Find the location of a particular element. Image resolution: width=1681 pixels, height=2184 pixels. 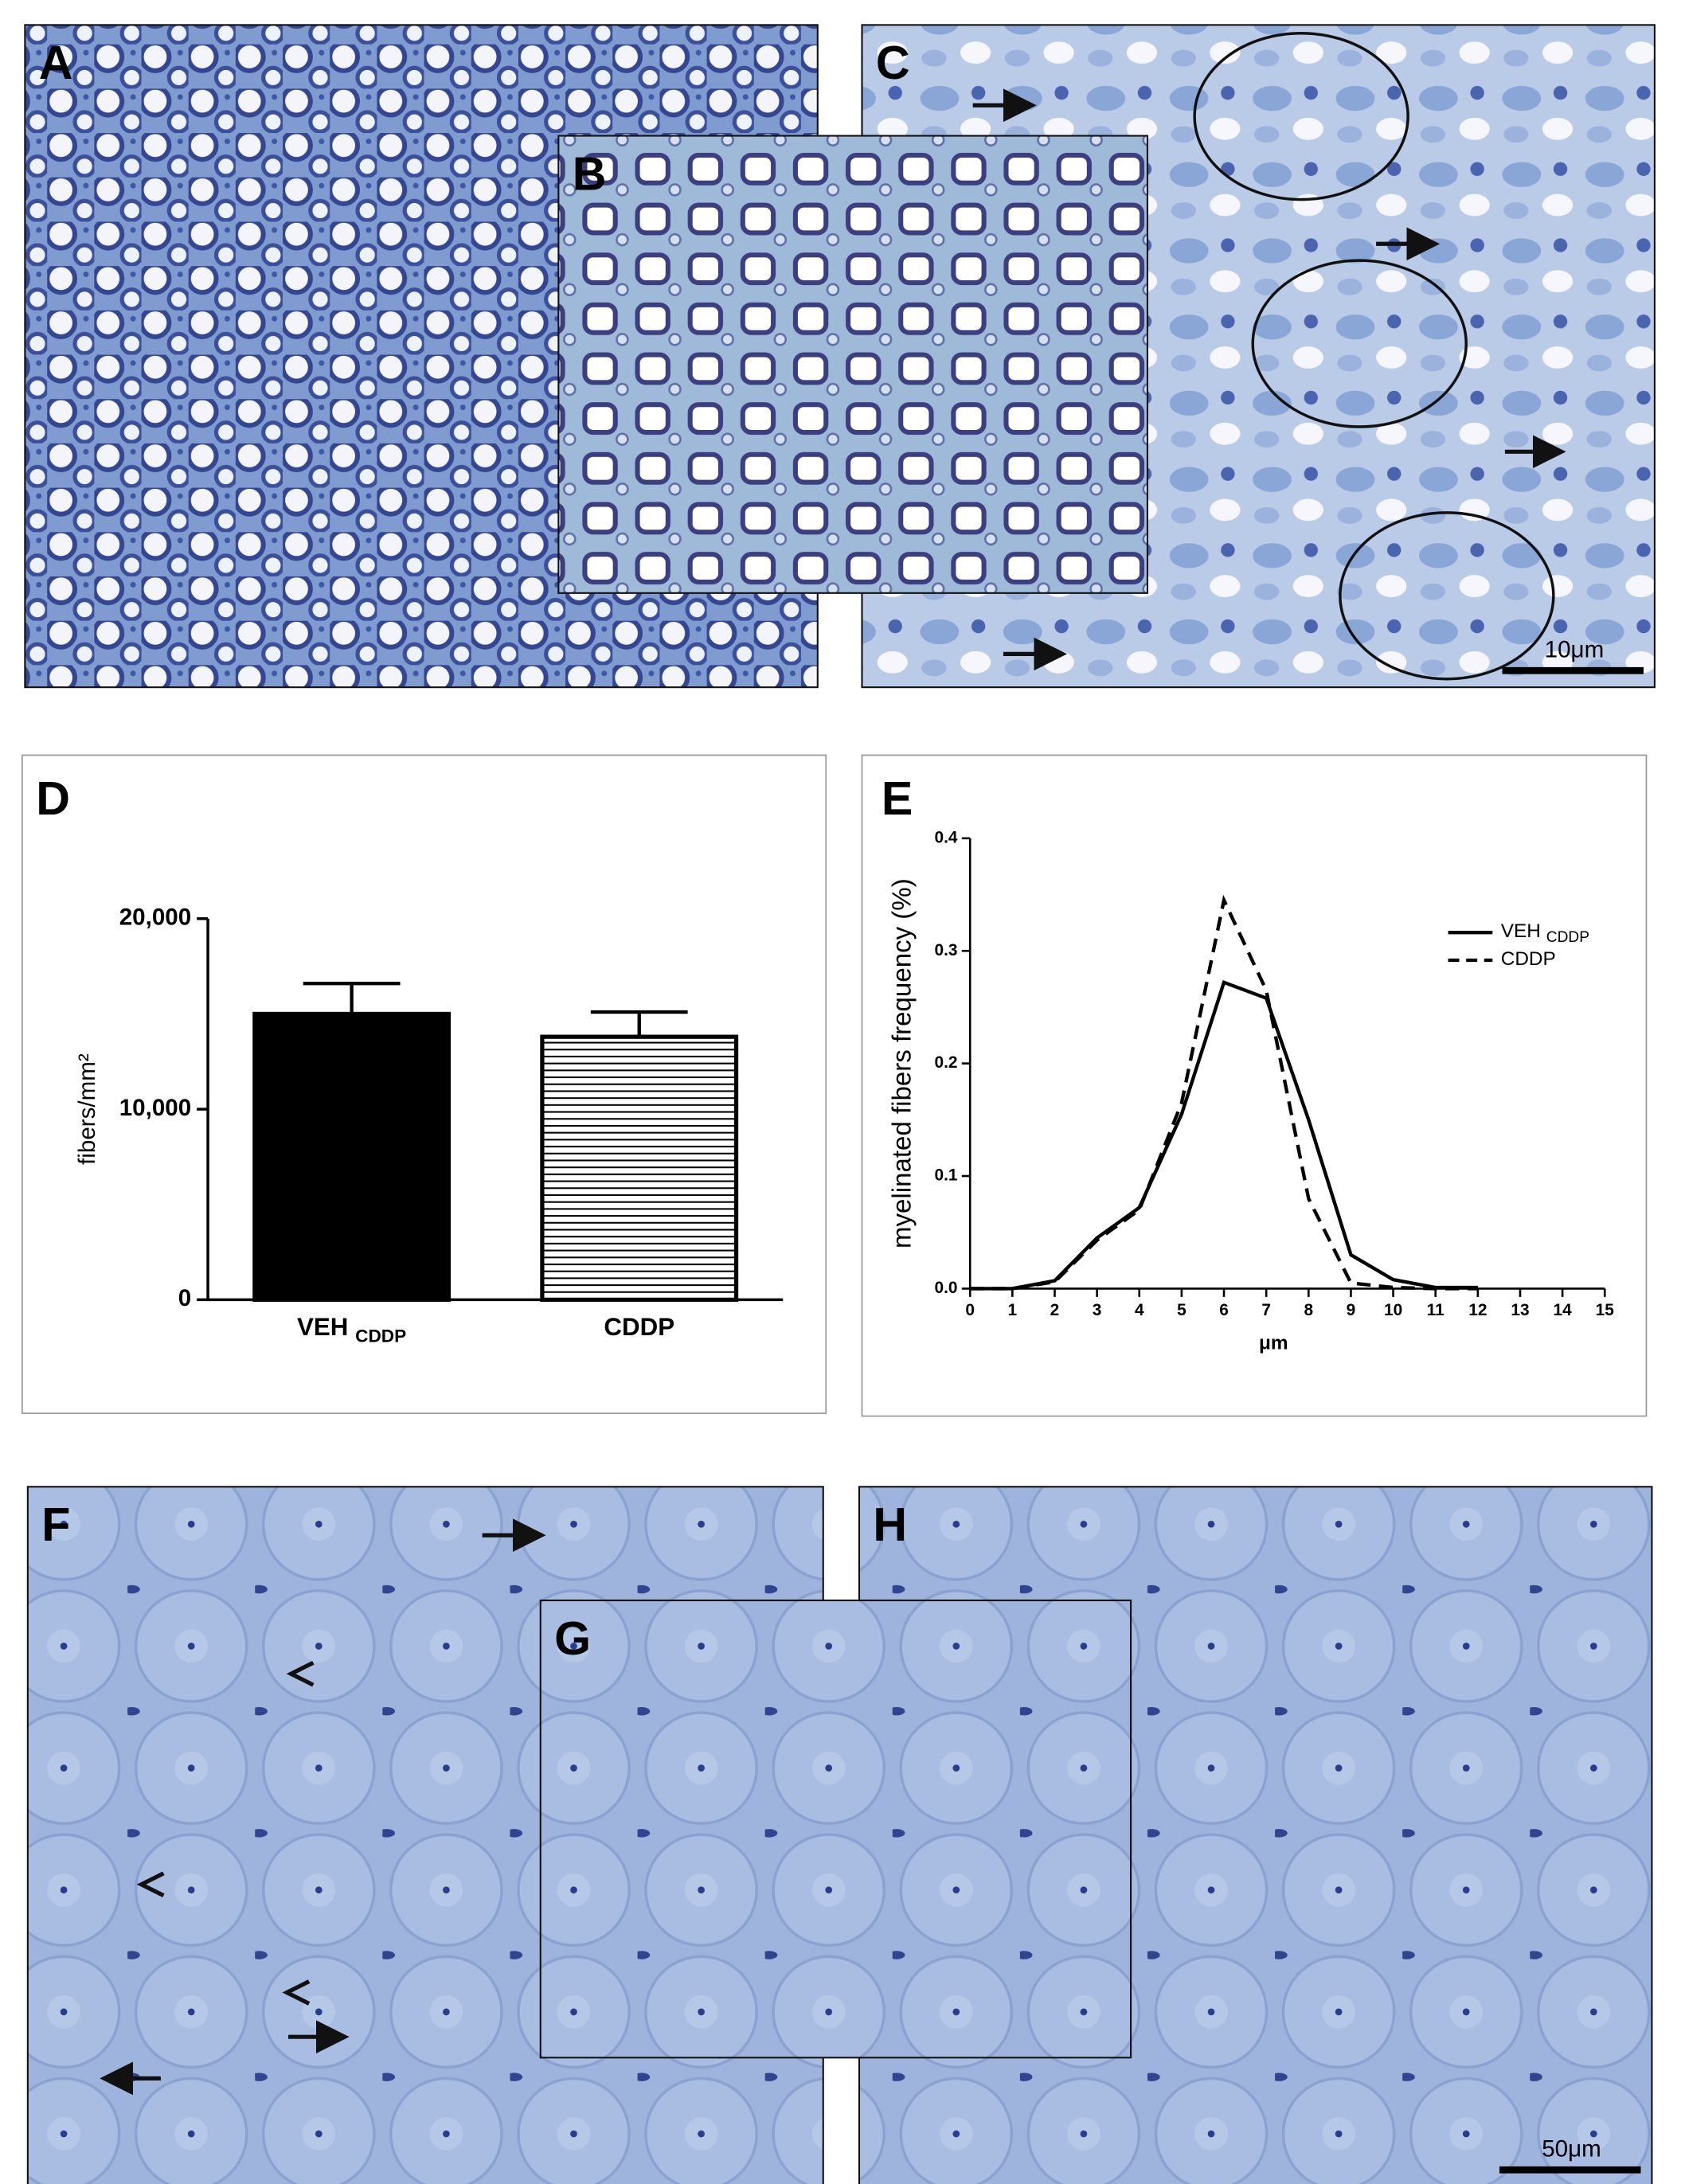

legend-name: CDDP is located at coordinates (1528, 959).